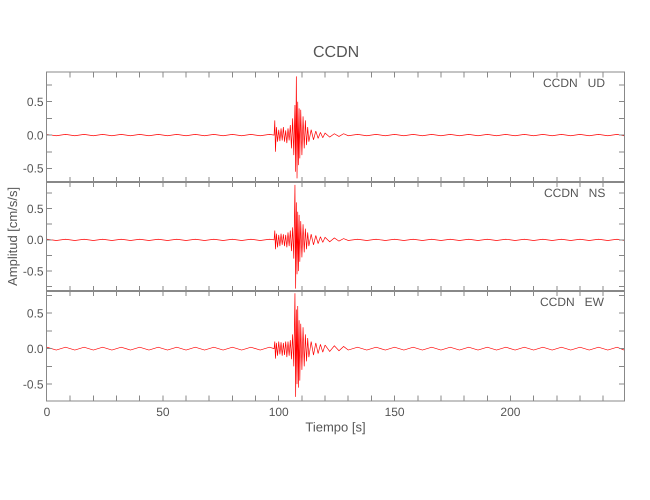  Describe the element at coordinates (394, 411) in the screenshot. I see `x-tick-label: 150` at that location.